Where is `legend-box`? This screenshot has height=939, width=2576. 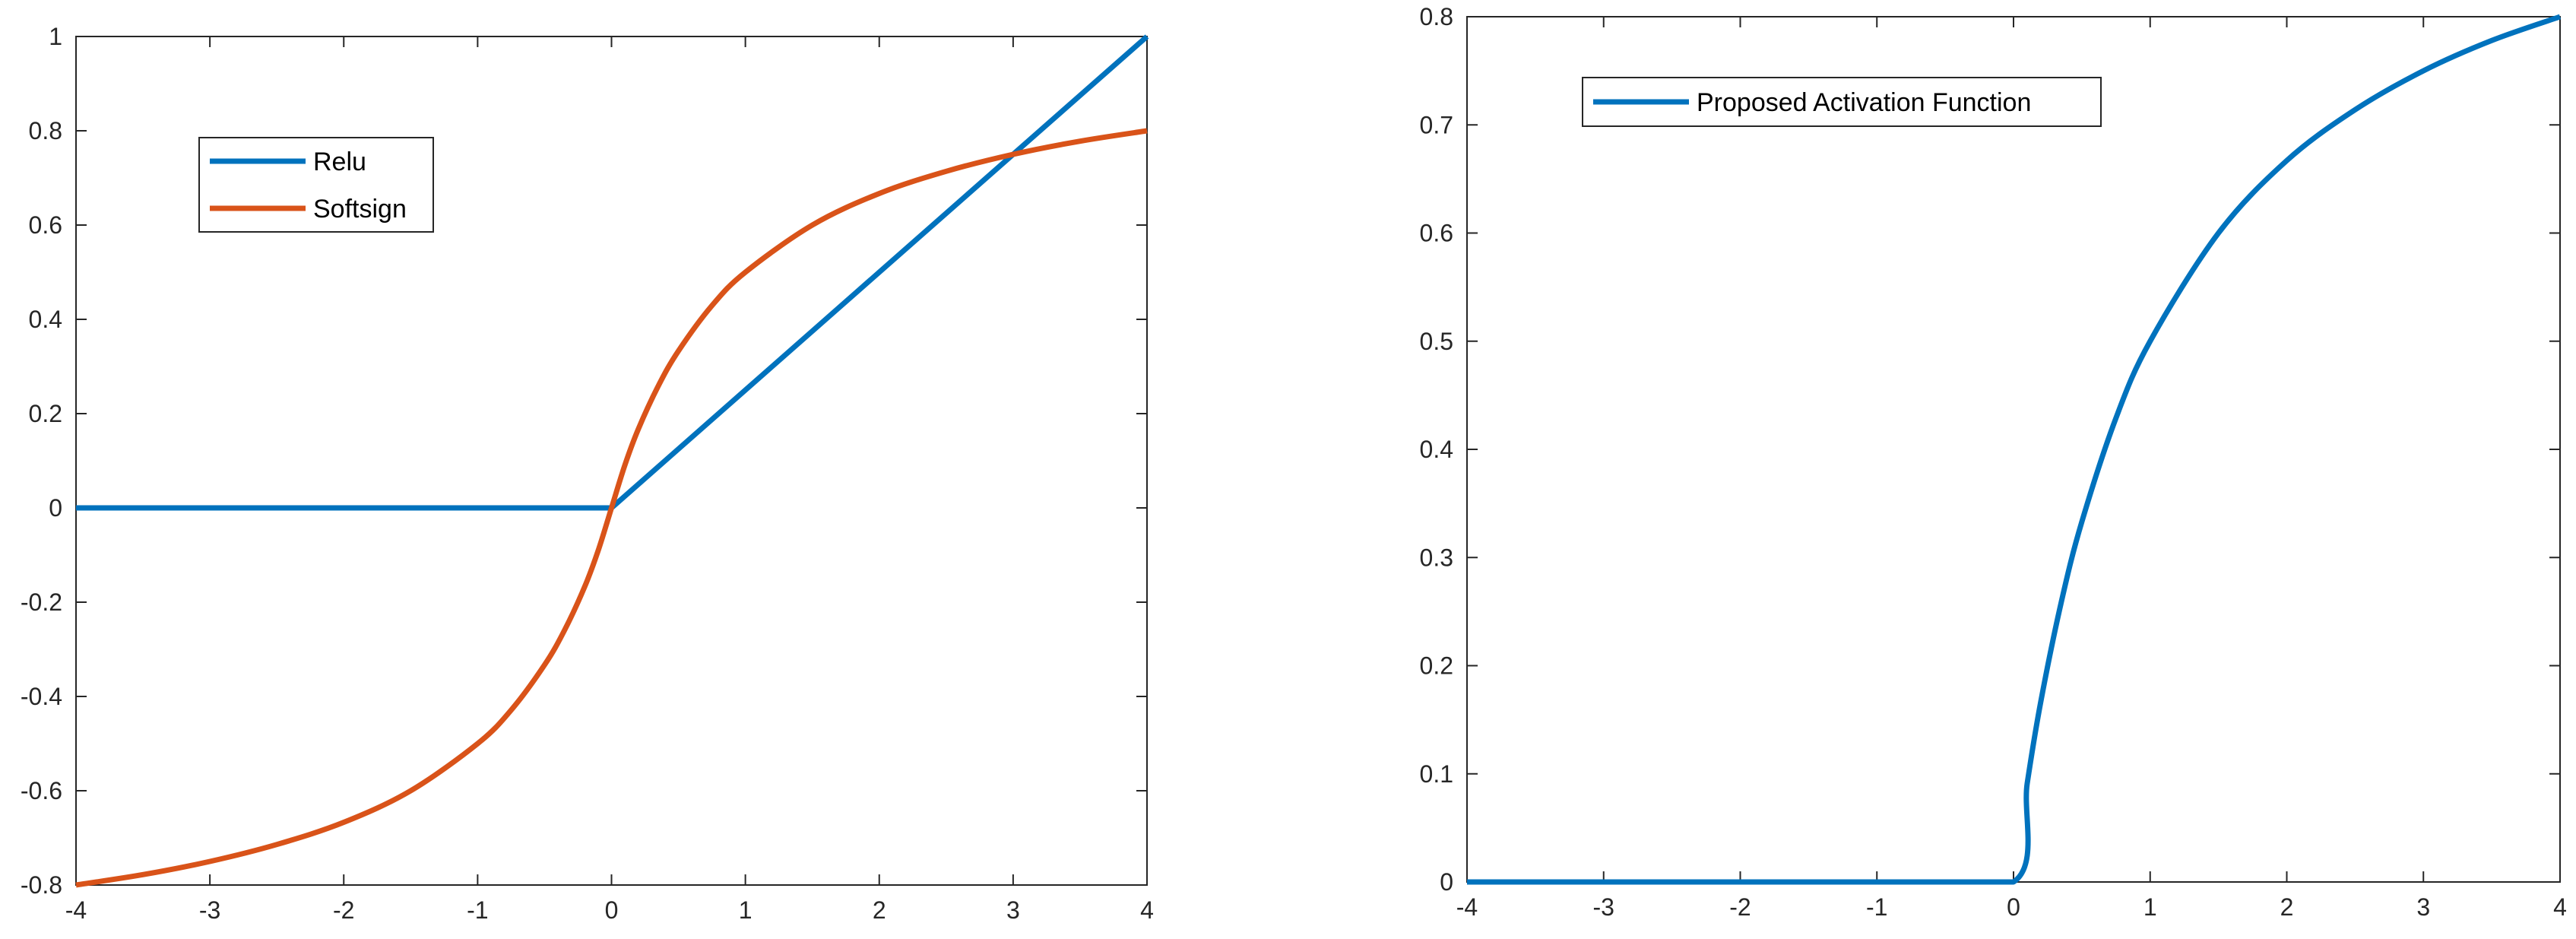 legend-box is located at coordinates (316, 185).